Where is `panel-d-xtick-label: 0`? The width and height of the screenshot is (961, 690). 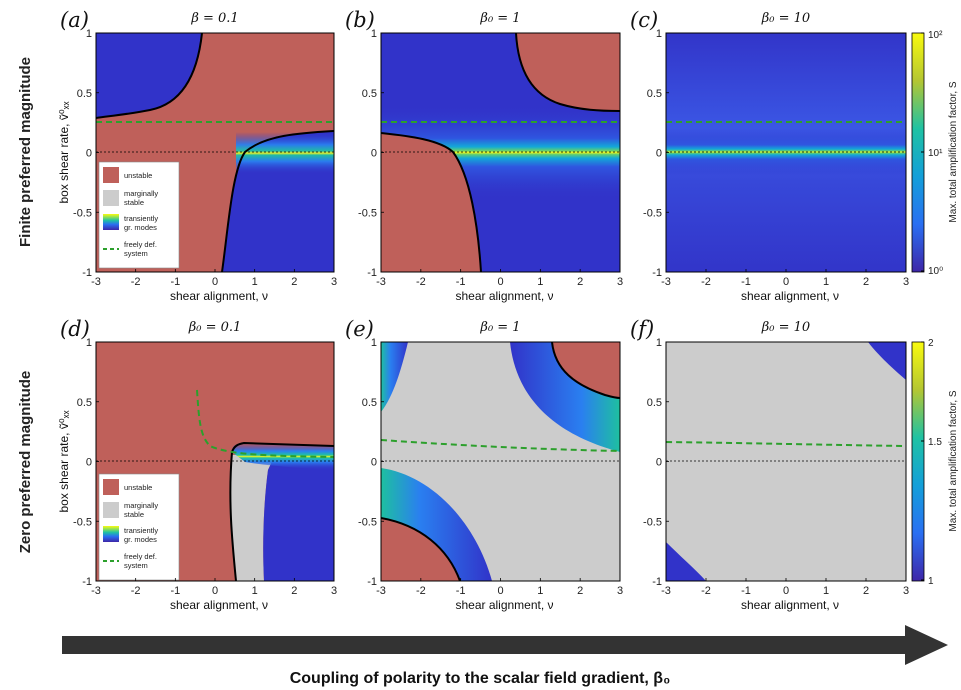 panel-d-xtick-label: 0 is located at coordinates (215, 591).